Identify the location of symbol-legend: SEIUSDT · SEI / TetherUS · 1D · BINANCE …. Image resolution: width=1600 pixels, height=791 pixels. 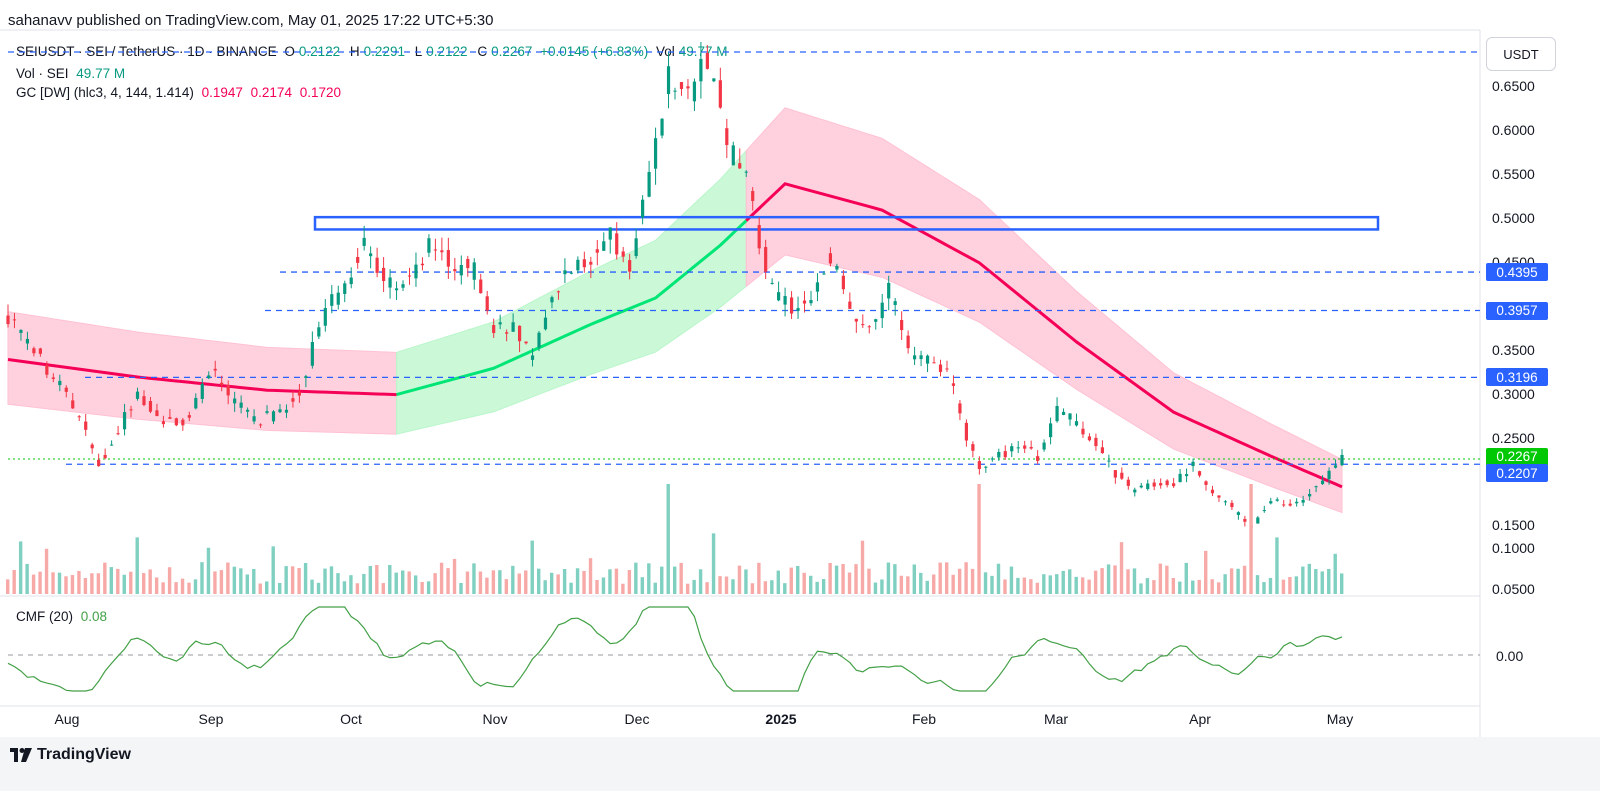
(374, 51).